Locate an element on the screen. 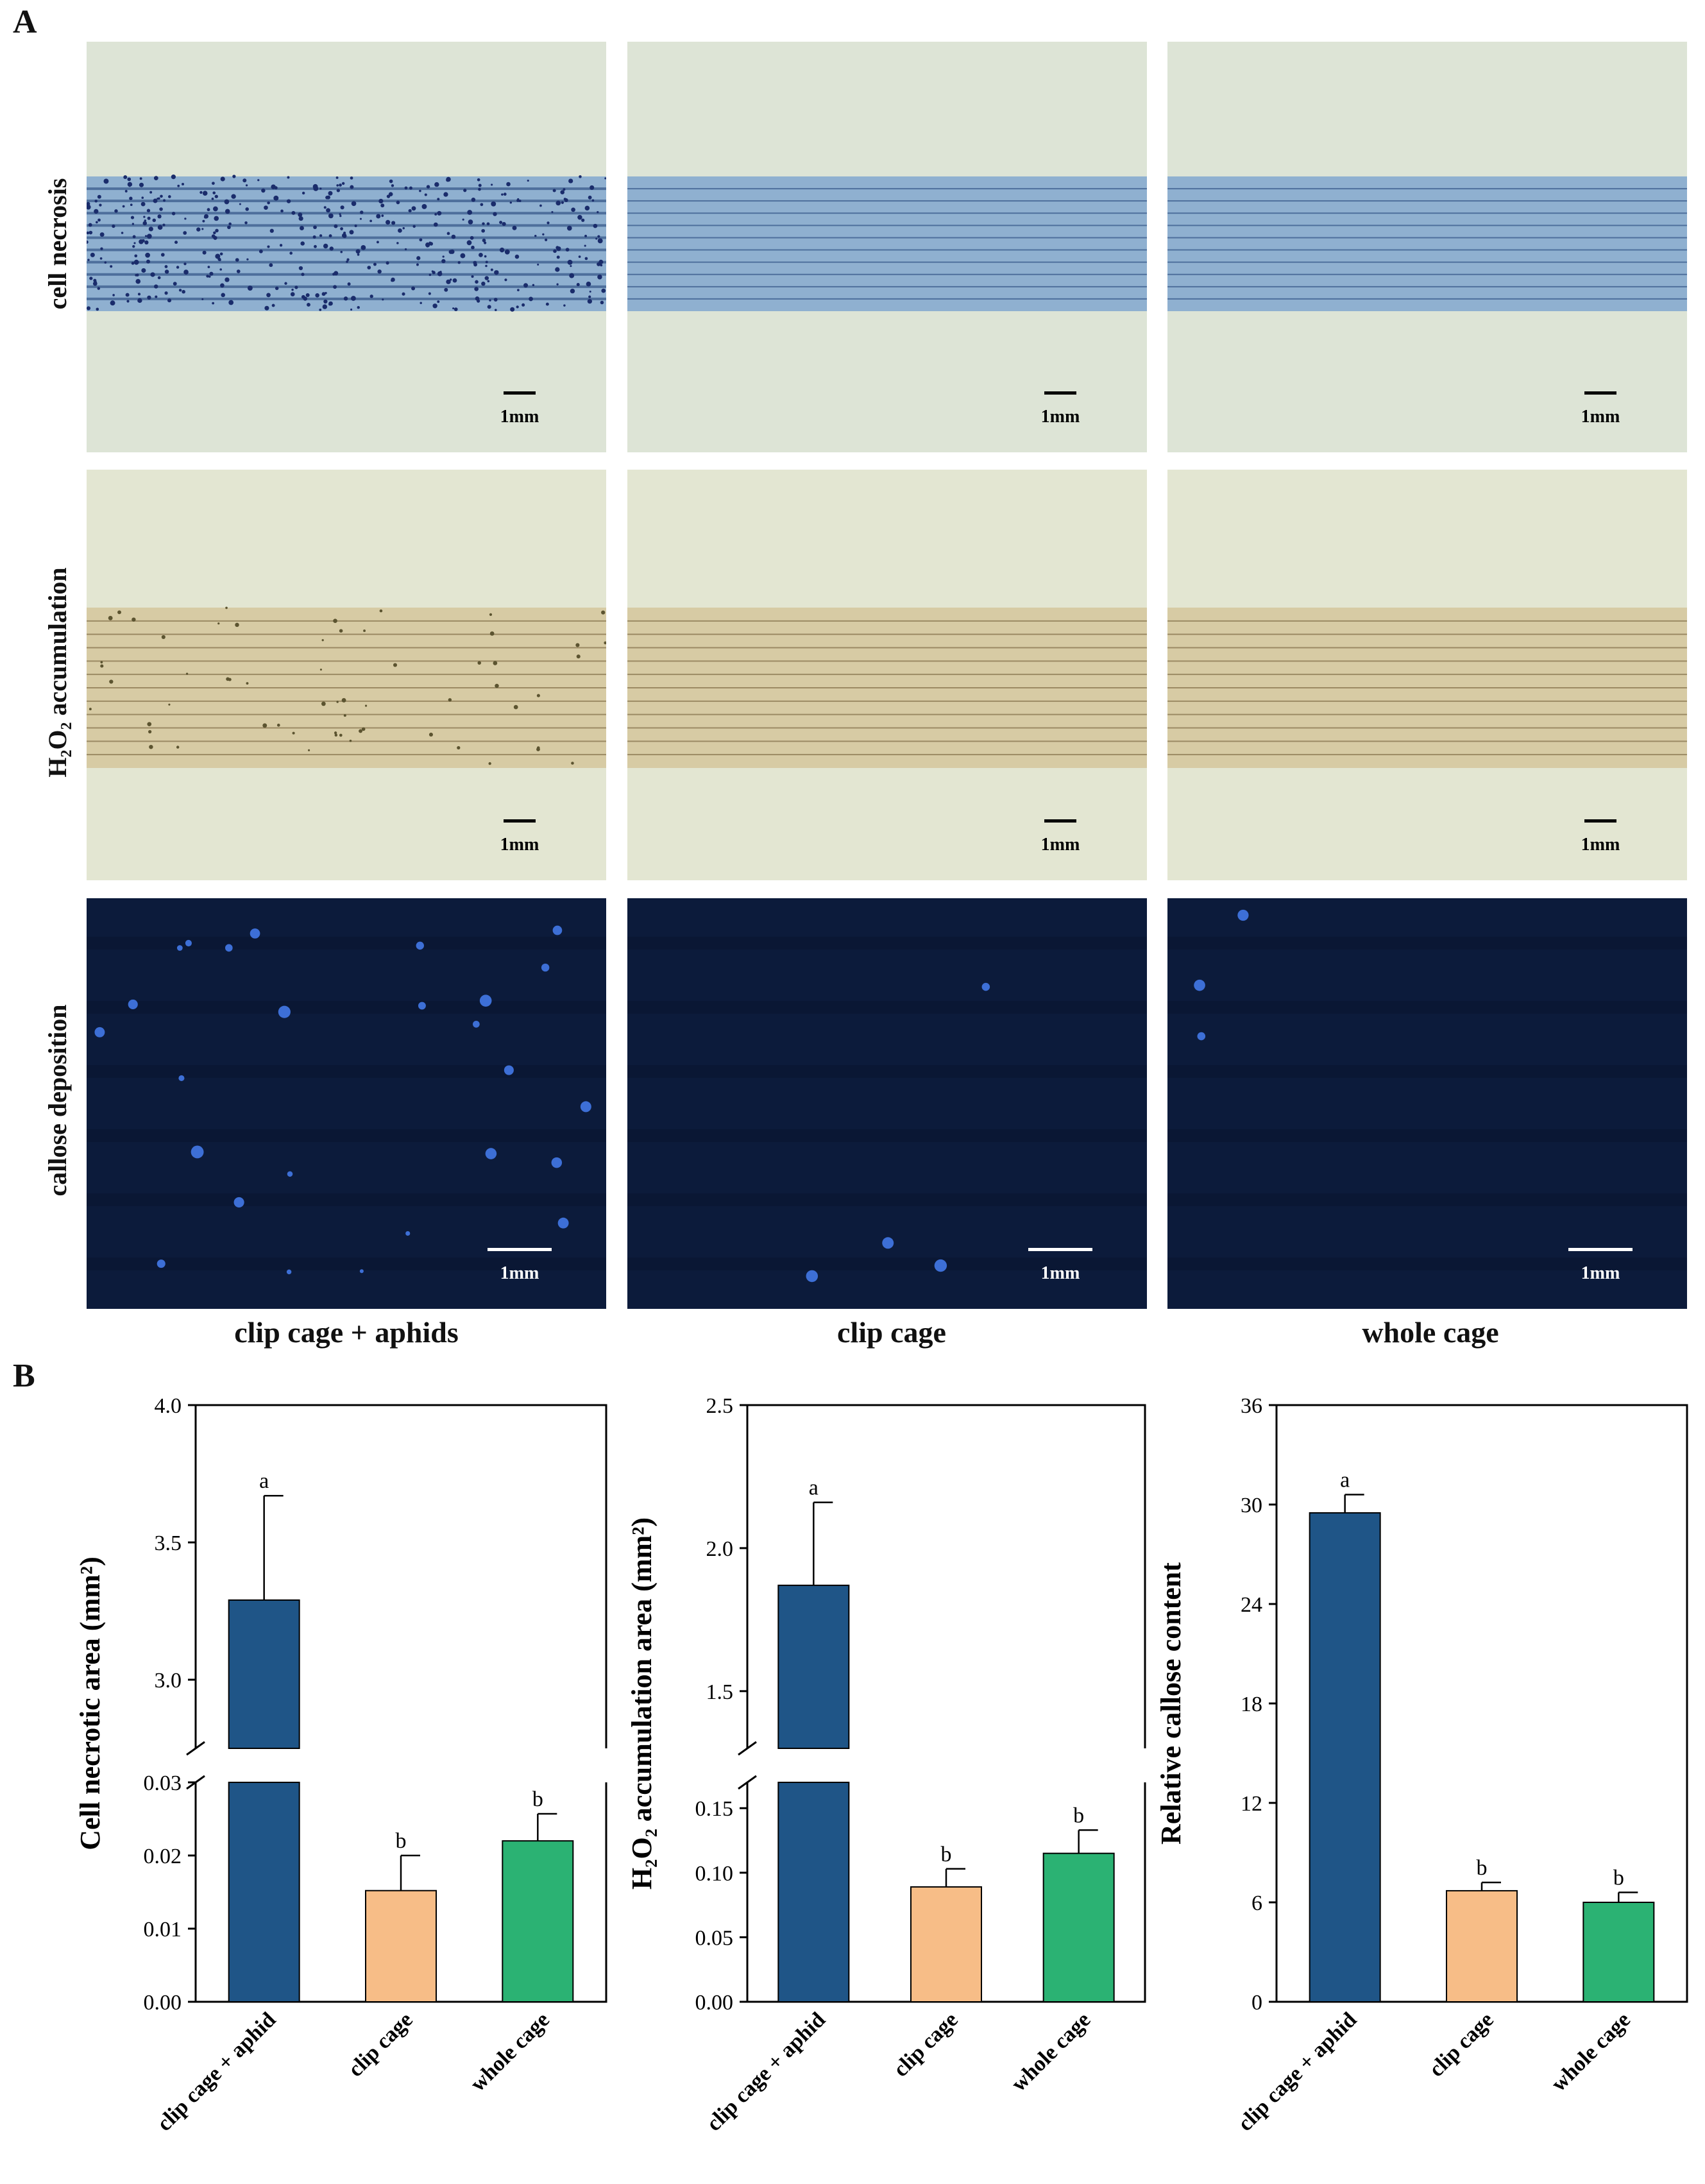 The width and height of the screenshot is (1705, 2184). column-label-clip-cage-aphids: clip cage + aphids is located at coordinates (346, 1332).